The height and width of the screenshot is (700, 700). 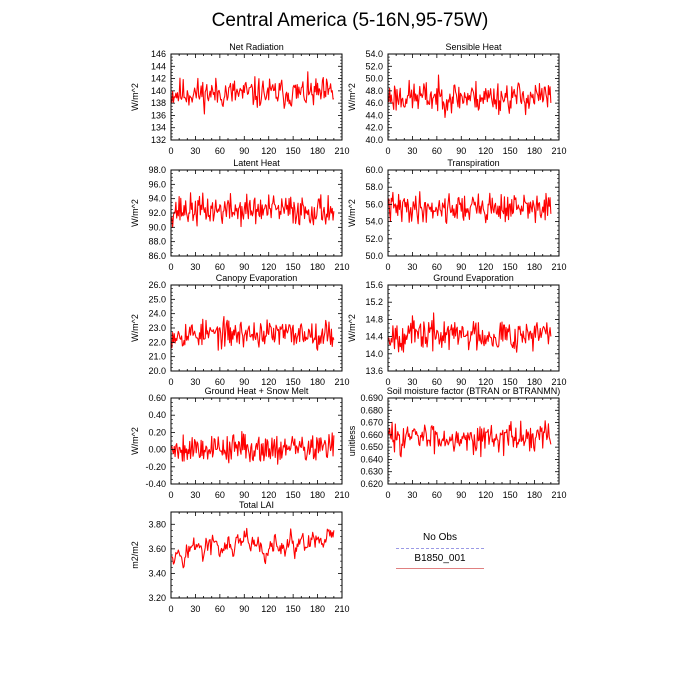 What do you see at coordinates (158, 128) in the screenshot?
I see `y-tick-label: 134` at bounding box center [158, 128].